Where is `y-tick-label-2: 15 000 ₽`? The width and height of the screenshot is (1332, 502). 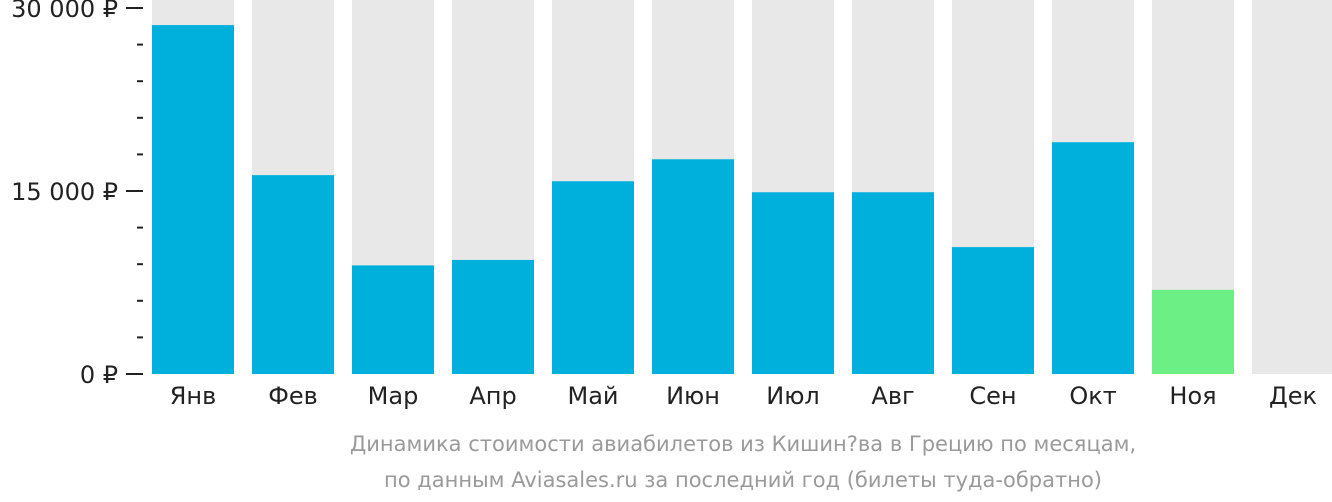
y-tick-label-2: 15 000 ₽ is located at coordinates (64, 192).